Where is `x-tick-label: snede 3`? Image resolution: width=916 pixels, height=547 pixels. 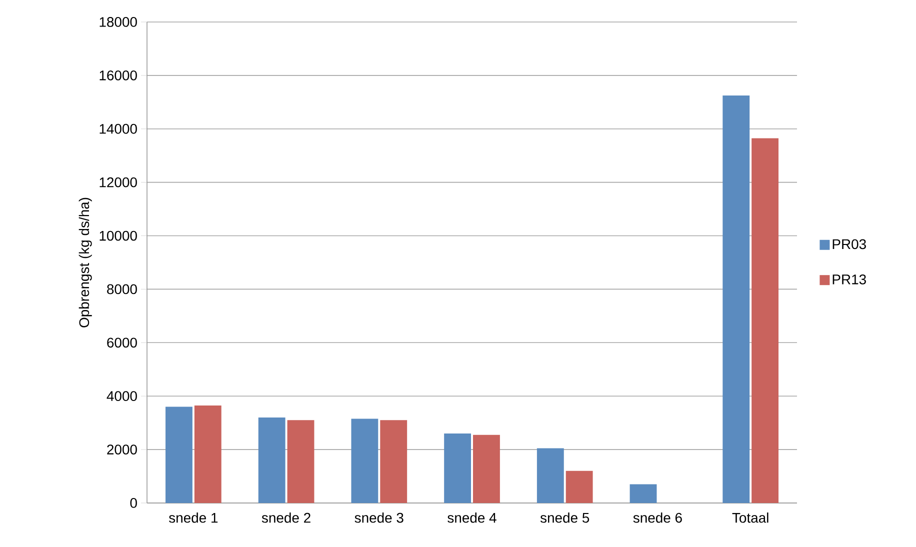 x-tick-label: snede 3 is located at coordinates (379, 517).